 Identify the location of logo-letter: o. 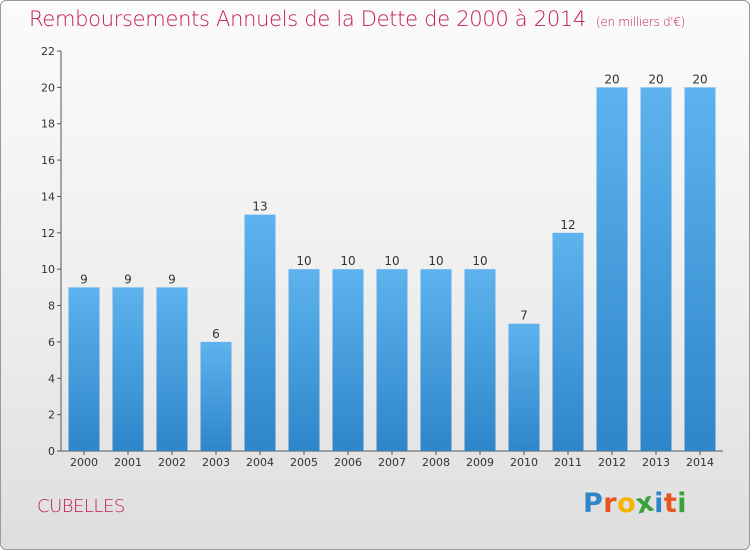
(627, 503).